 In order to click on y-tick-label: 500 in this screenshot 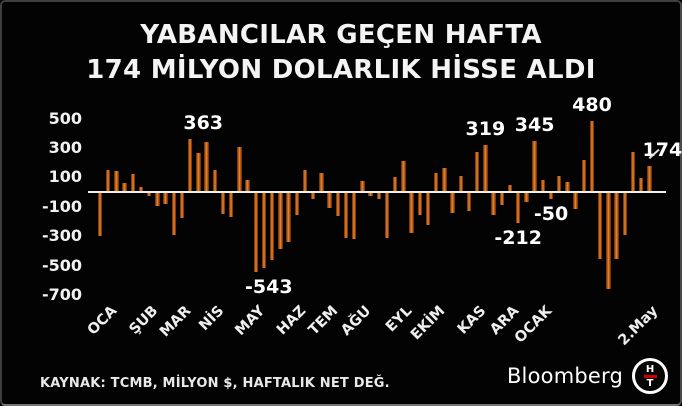, I will do `click(65, 118)`.